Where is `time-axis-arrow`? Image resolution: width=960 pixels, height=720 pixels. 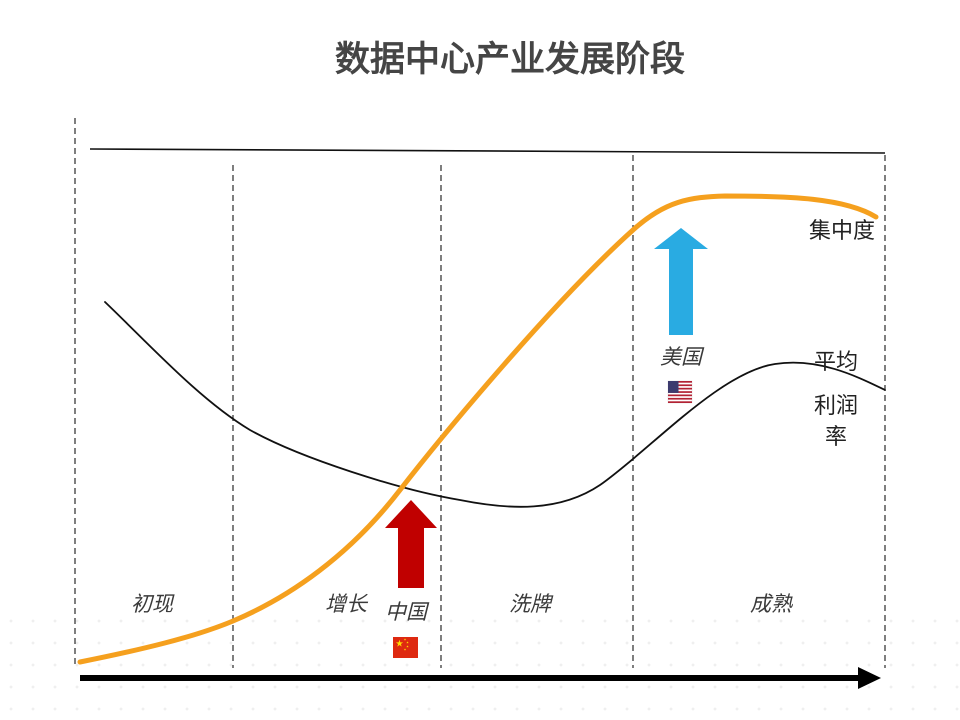 time-axis-arrow is located at coordinates (480, 678).